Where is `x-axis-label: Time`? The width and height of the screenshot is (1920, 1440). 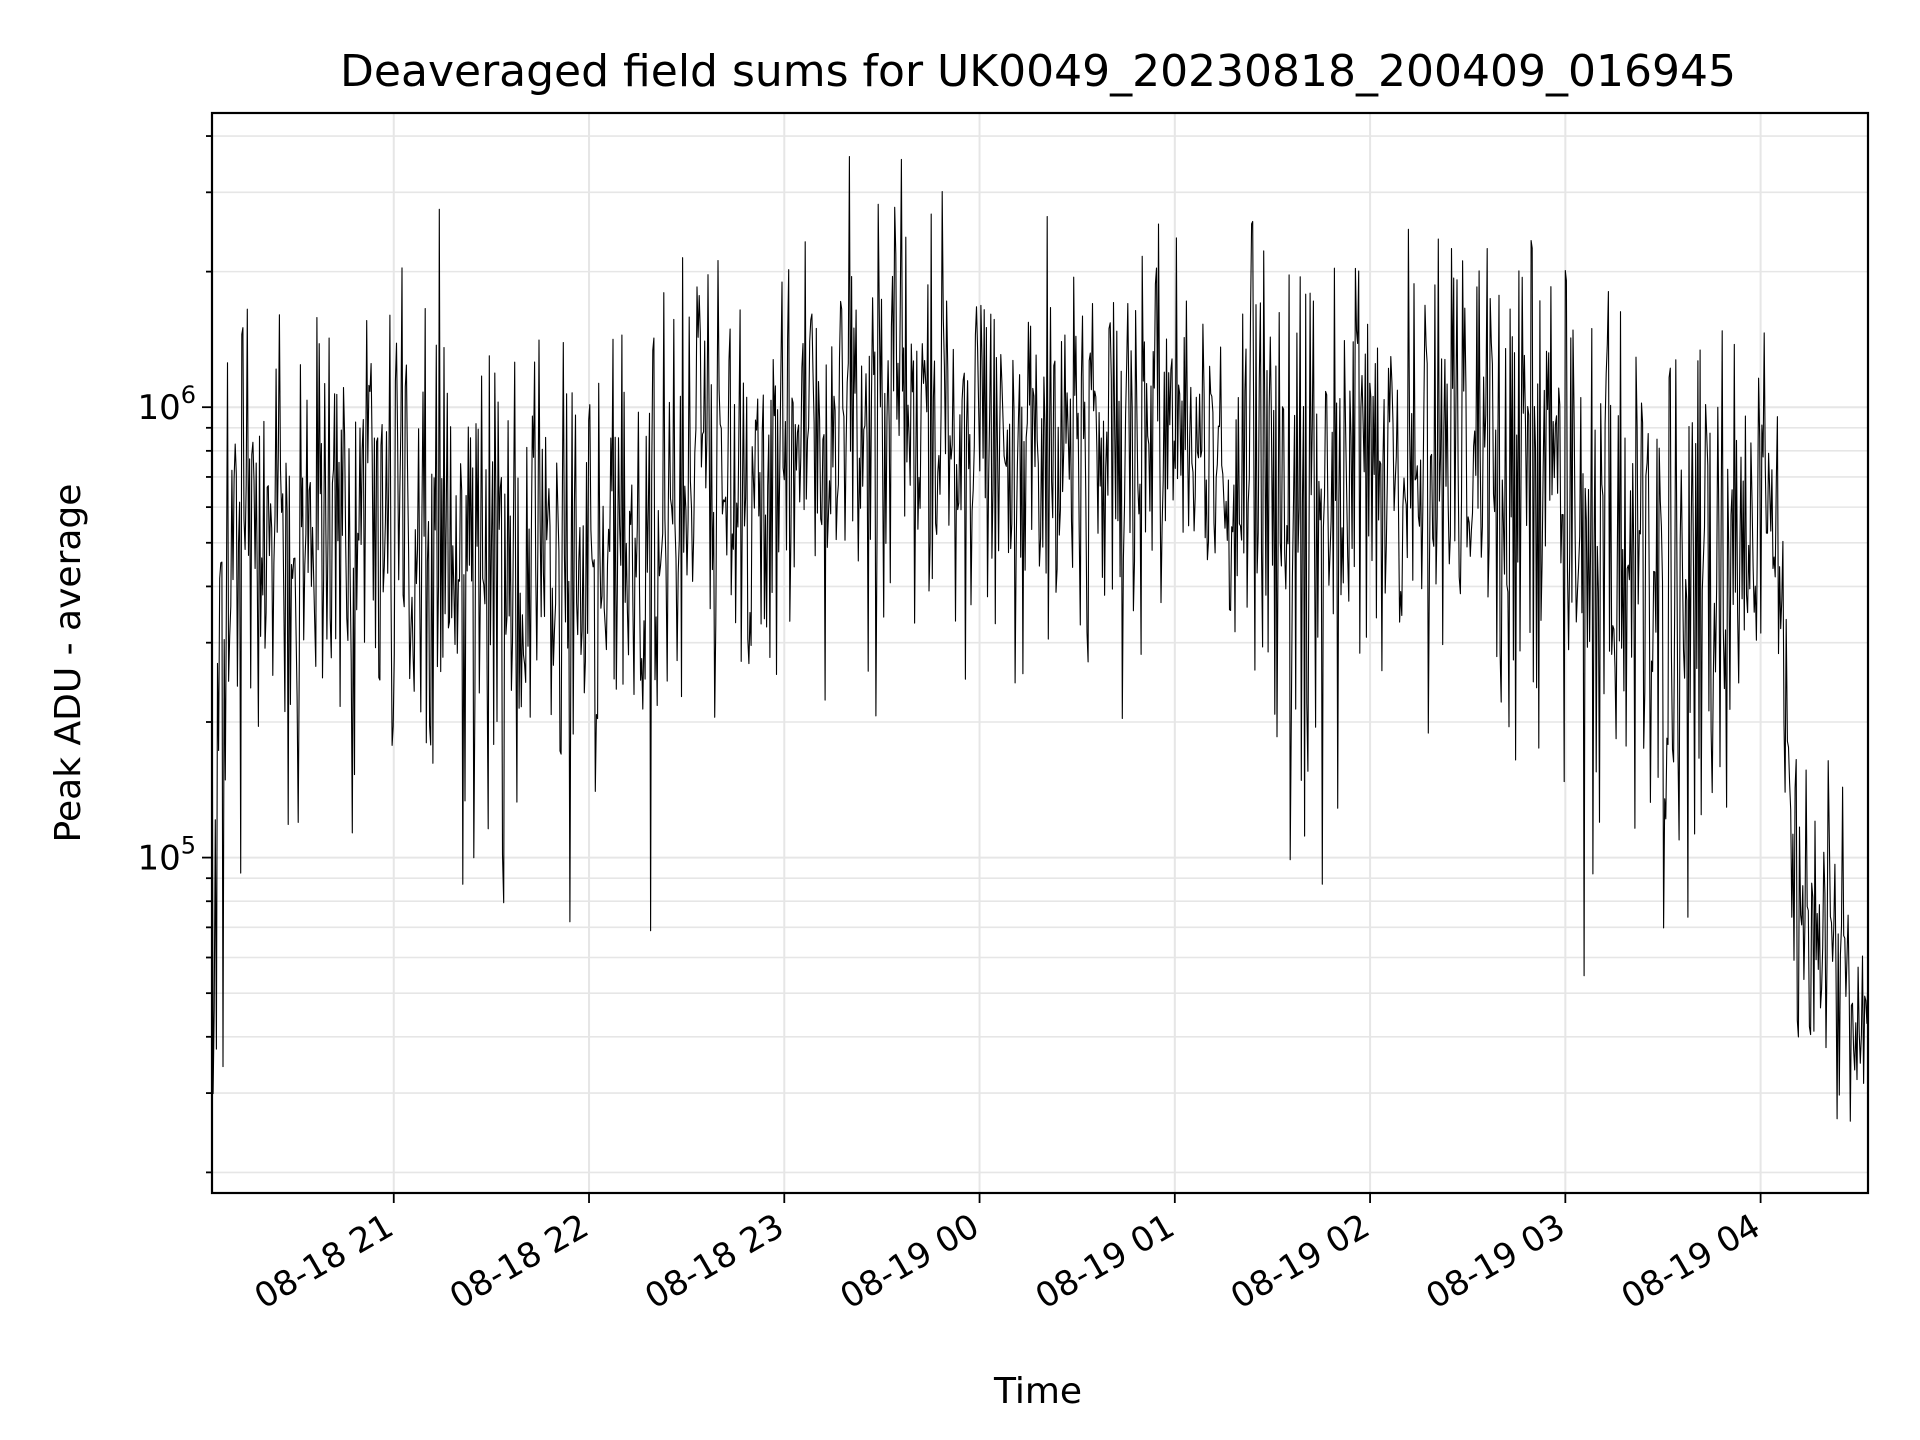 x-axis-label: Time is located at coordinates (1037, 1391).